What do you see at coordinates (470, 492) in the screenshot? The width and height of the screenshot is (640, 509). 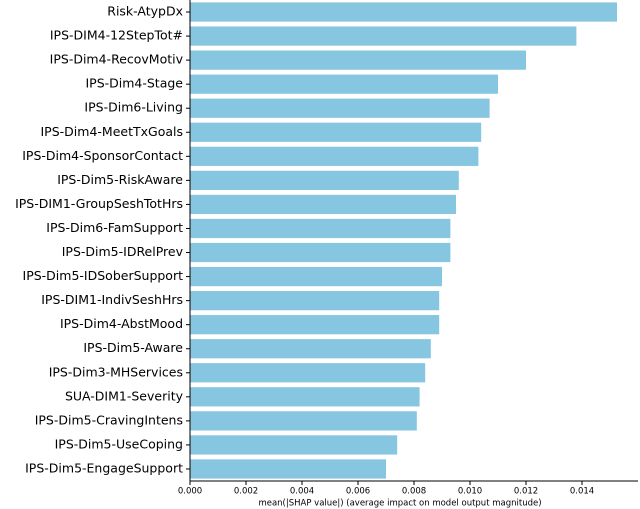 I see `x-tick-label: 0.010` at bounding box center [470, 492].